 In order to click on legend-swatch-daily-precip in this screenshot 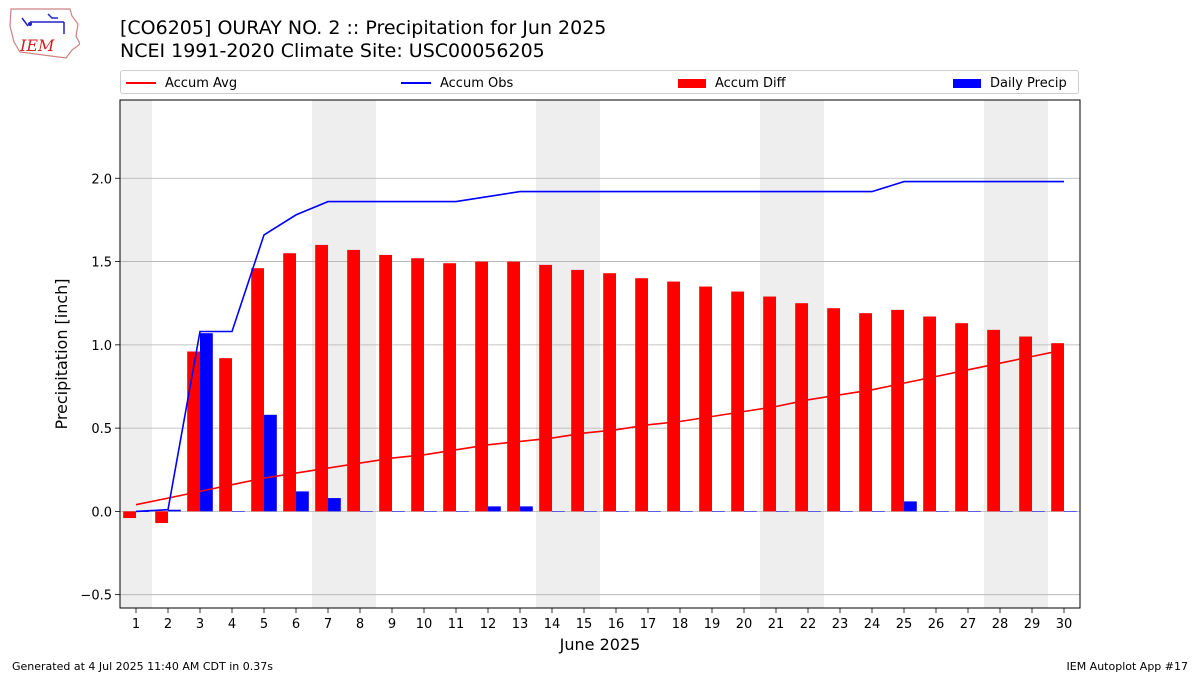, I will do `click(967, 83)`.